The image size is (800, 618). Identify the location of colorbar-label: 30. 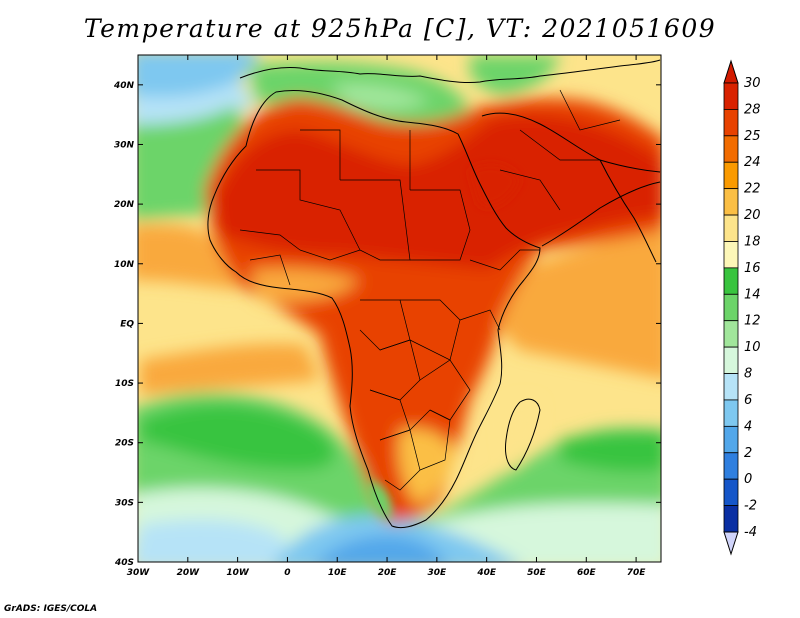
(752, 83).